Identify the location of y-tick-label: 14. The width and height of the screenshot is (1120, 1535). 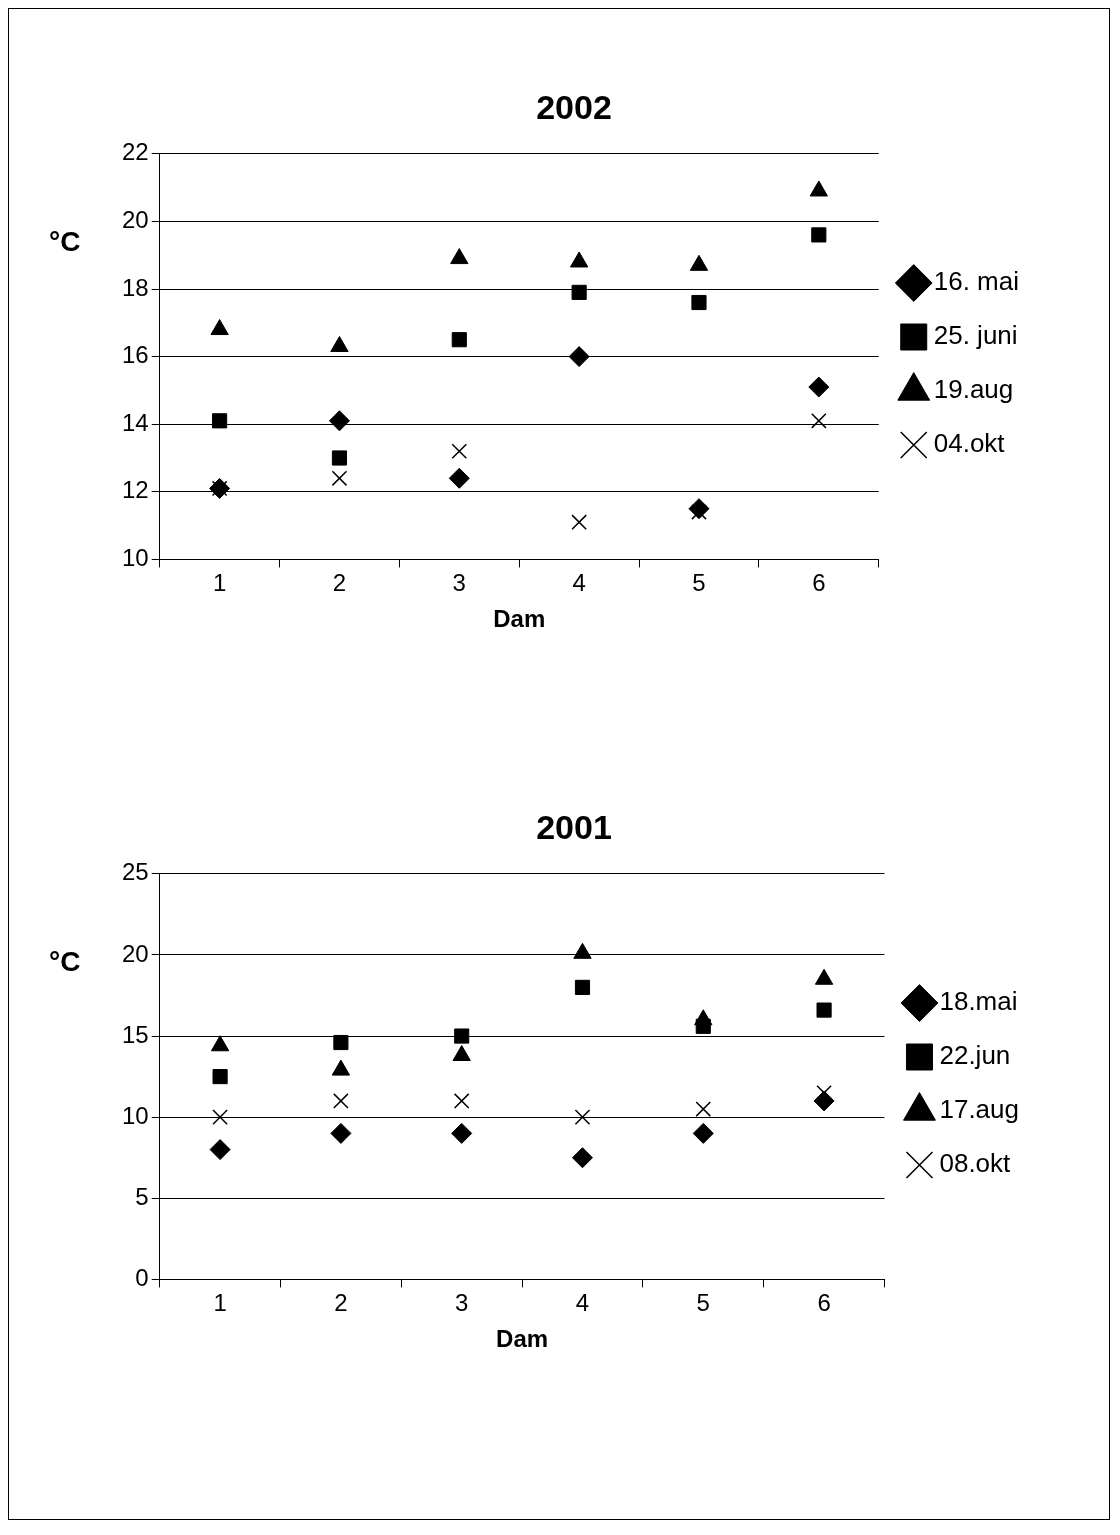
(135, 422).